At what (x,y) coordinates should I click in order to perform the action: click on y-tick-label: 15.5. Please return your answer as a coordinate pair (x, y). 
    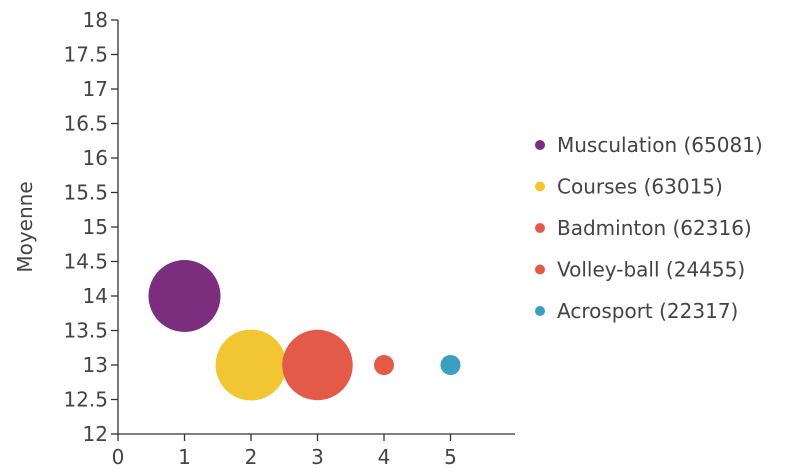
    Looking at the image, I should click on (85, 193).